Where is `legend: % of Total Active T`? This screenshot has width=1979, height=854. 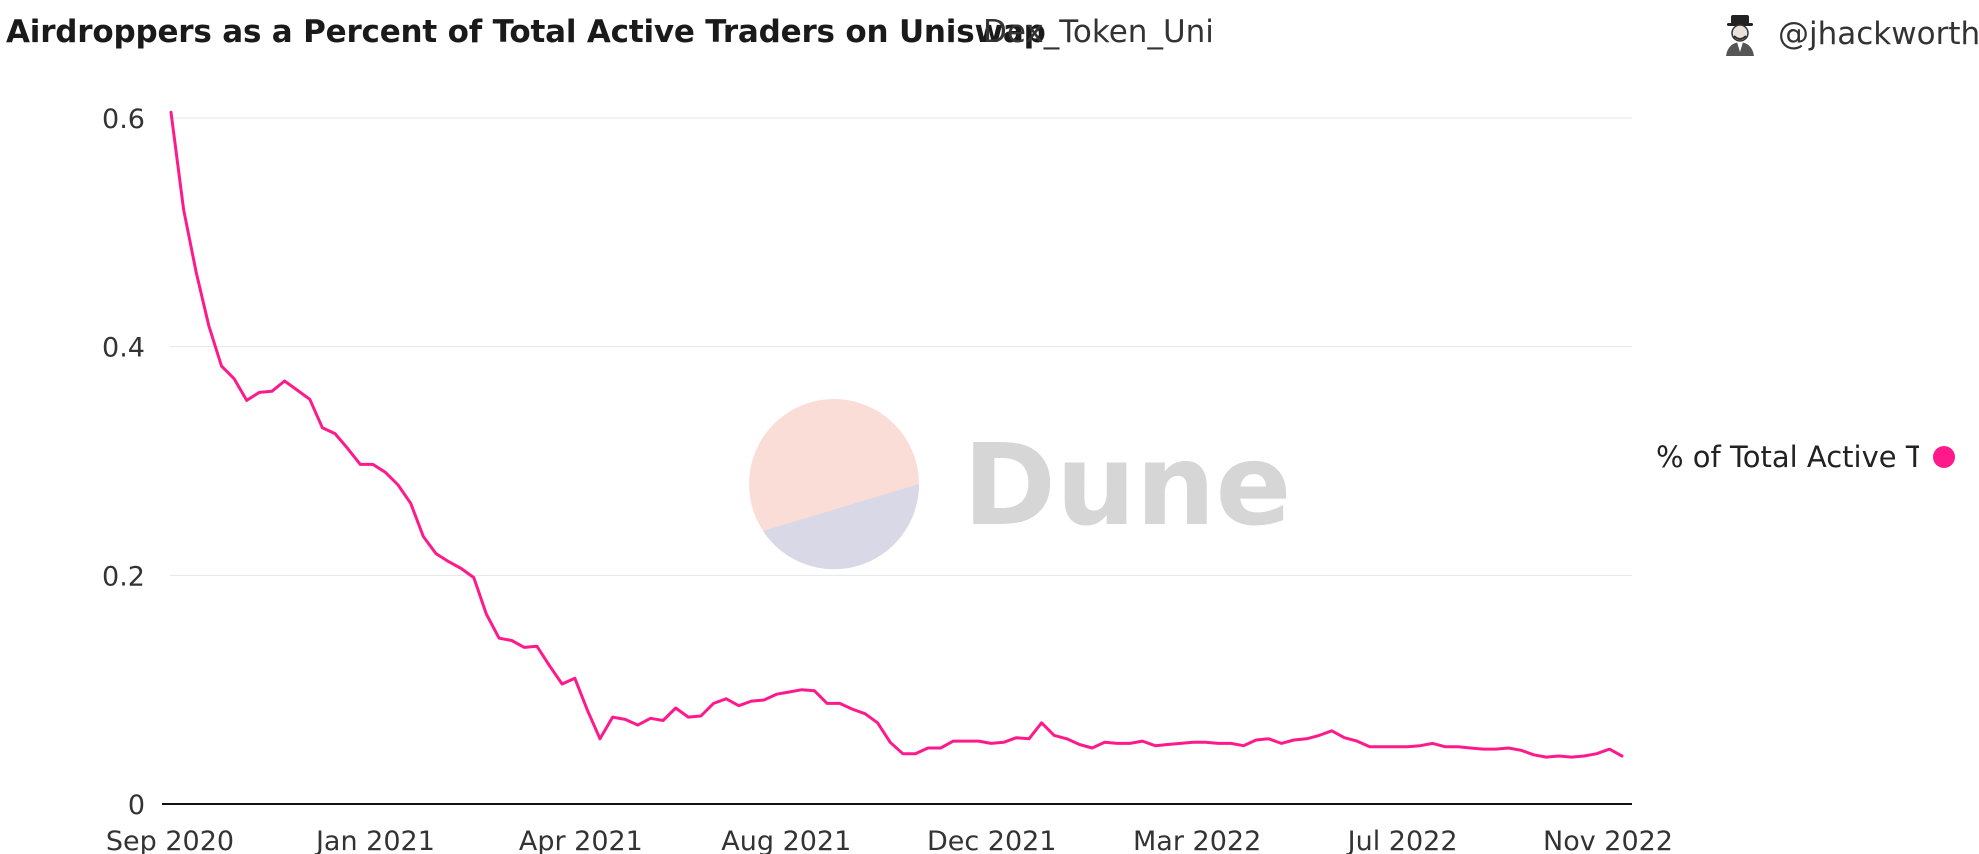
legend: % of Total Active T is located at coordinates (1805, 457).